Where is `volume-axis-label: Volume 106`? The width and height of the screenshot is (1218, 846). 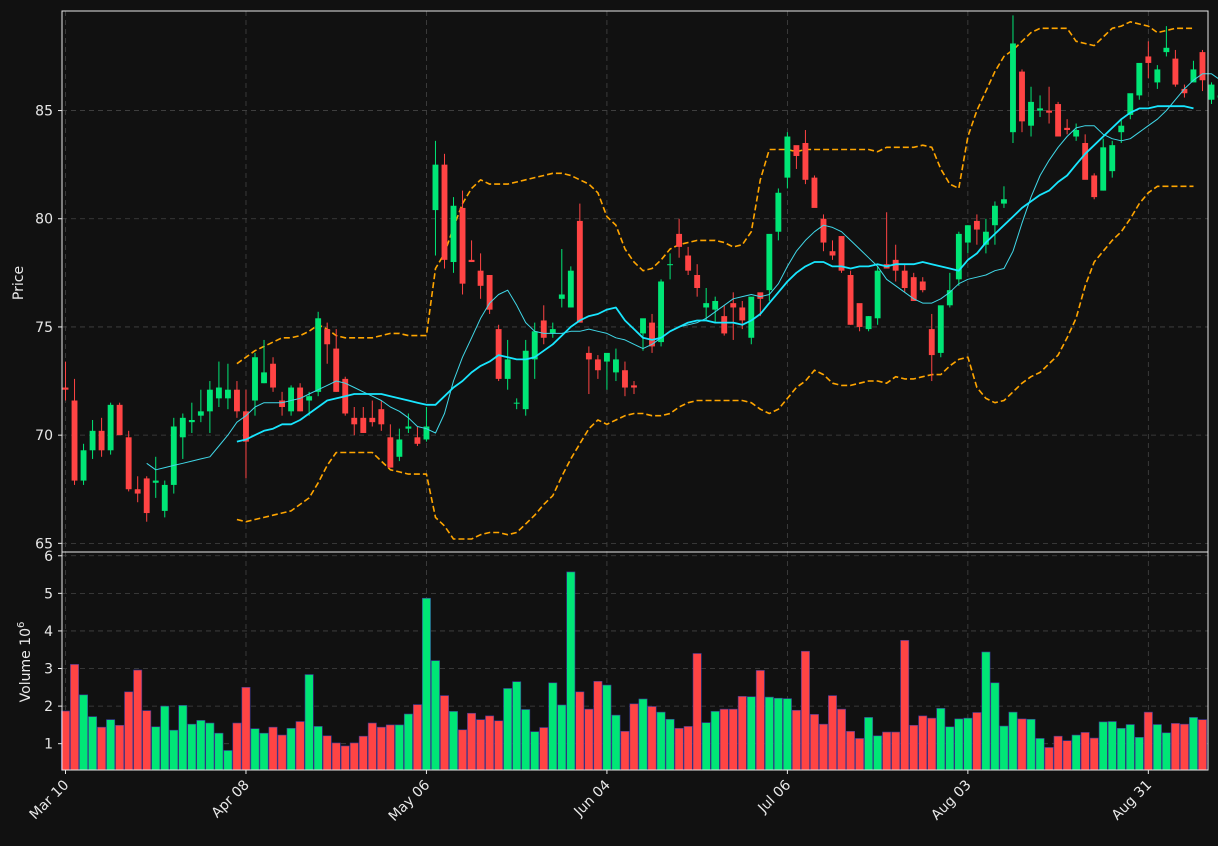
volume-axis-label: Volume 106 is located at coordinates (25, 662).